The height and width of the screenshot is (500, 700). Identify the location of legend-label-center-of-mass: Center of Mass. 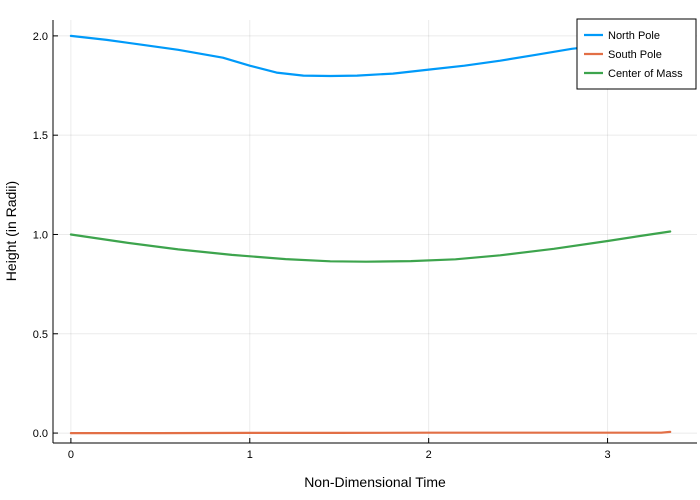
(645, 74).